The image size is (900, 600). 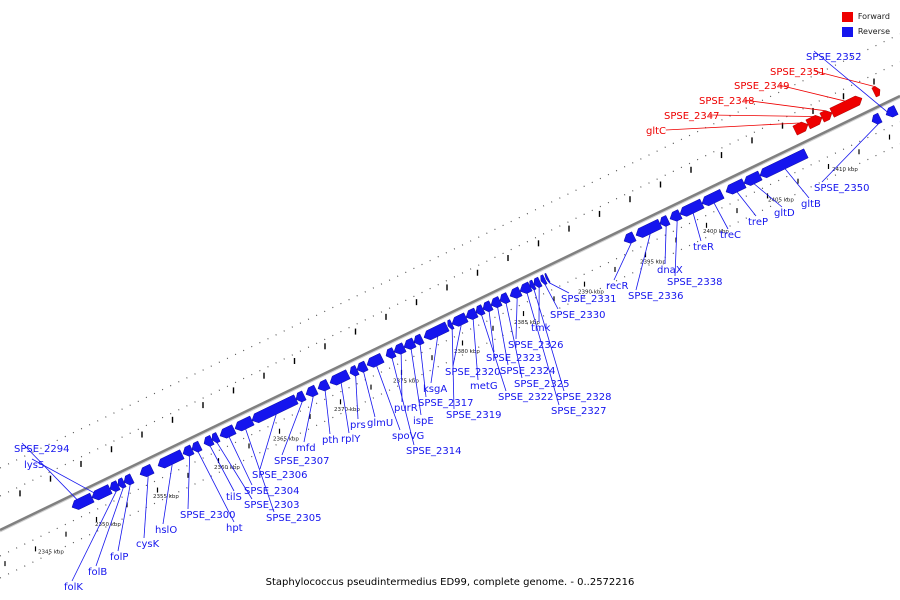 I want to click on gene-label-SPSE_2338: SPSE_2338, so click(x=695, y=282).